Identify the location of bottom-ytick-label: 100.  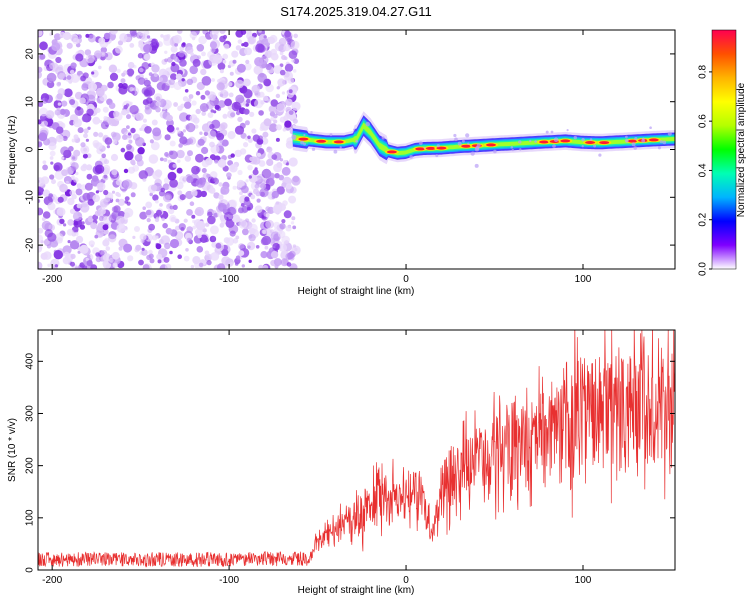
(30, 517).